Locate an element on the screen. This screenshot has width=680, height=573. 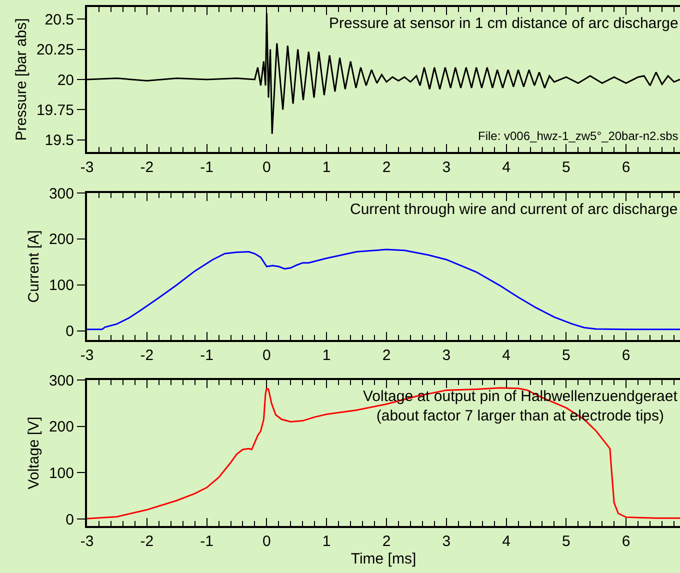
x-axis-title: Time [ms] is located at coordinates (383, 559).